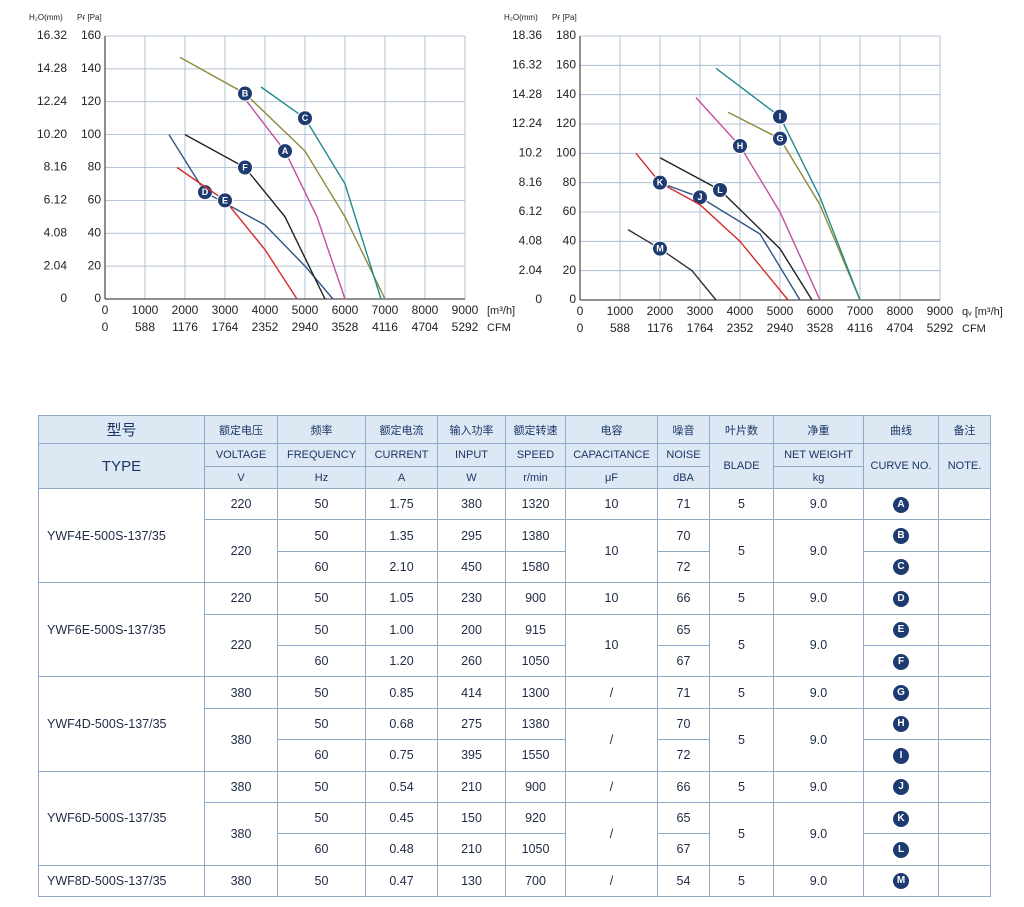  I want to click on current: 0.68, so click(401, 724).